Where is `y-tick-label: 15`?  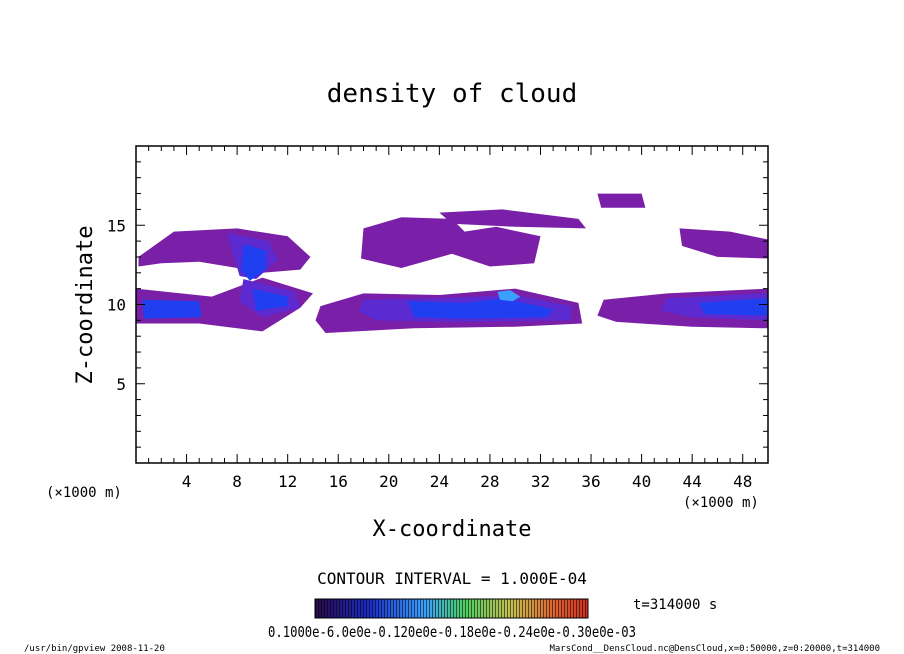
y-tick-label: 15 is located at coordinates (116, 225).